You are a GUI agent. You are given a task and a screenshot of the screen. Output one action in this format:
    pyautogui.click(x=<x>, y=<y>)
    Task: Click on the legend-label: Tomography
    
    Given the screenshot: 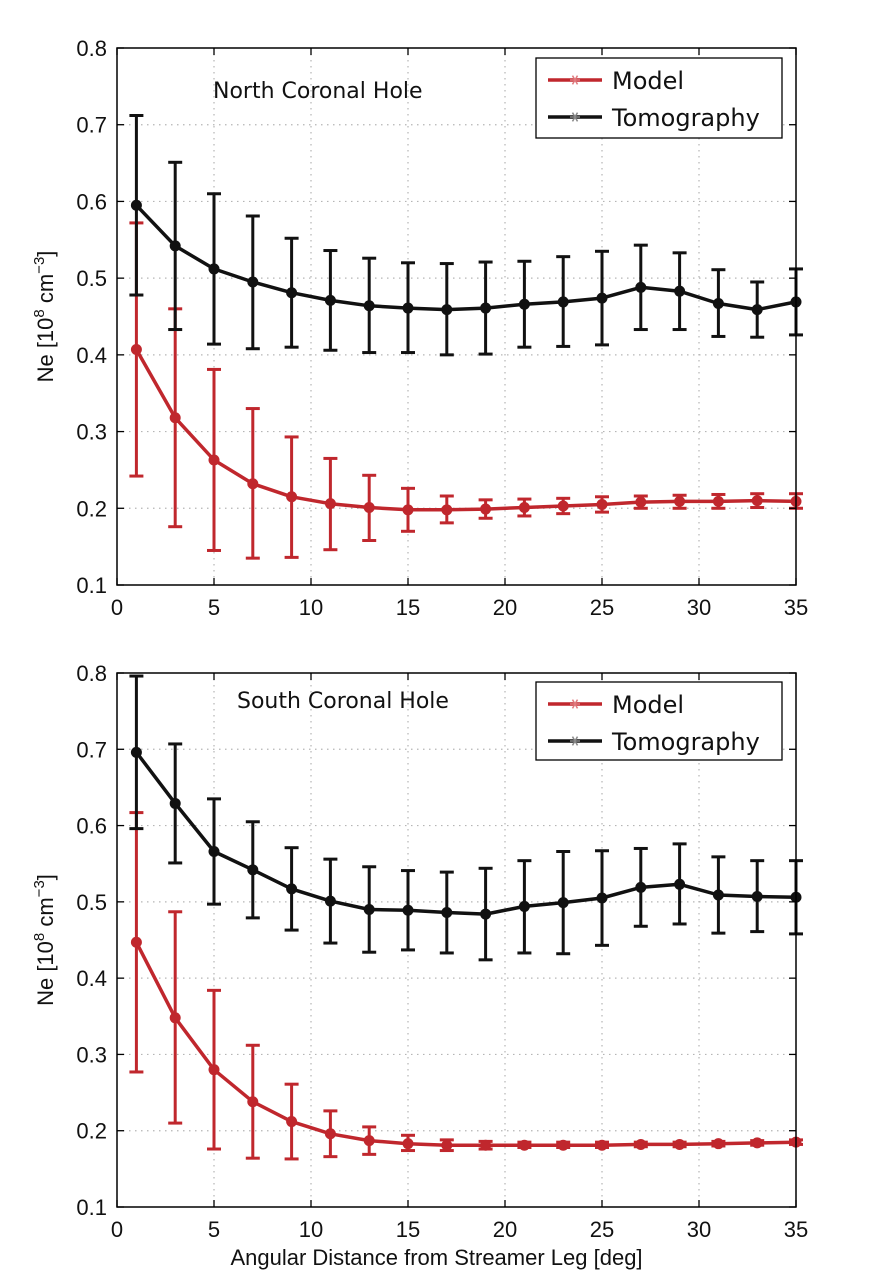 What is the action you would take?
    pyautogui.click(x=685, y=118)
    